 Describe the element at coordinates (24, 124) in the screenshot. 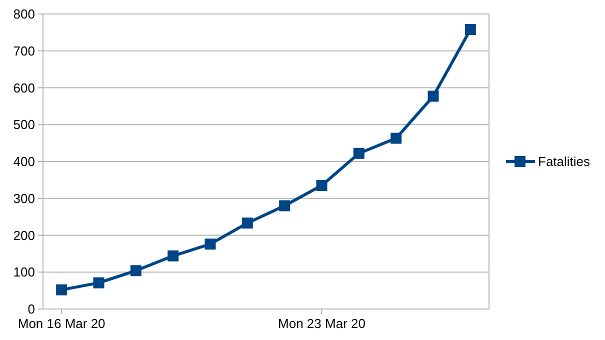

I see `y-tick-label: 500` at that location.